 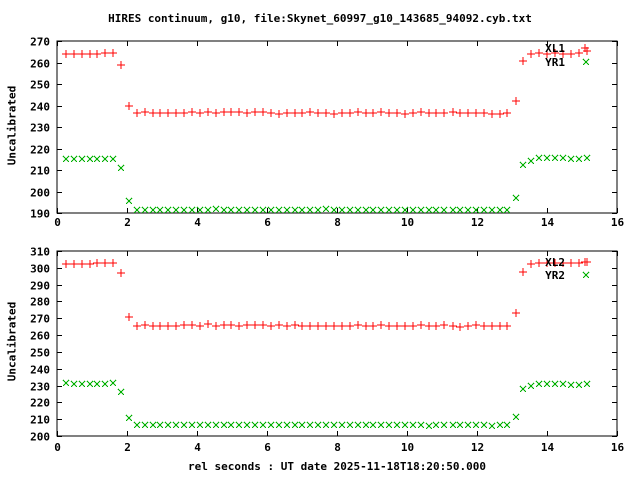 I want to click on legend-label-xl2: XL2, so click(x=555, y=262).